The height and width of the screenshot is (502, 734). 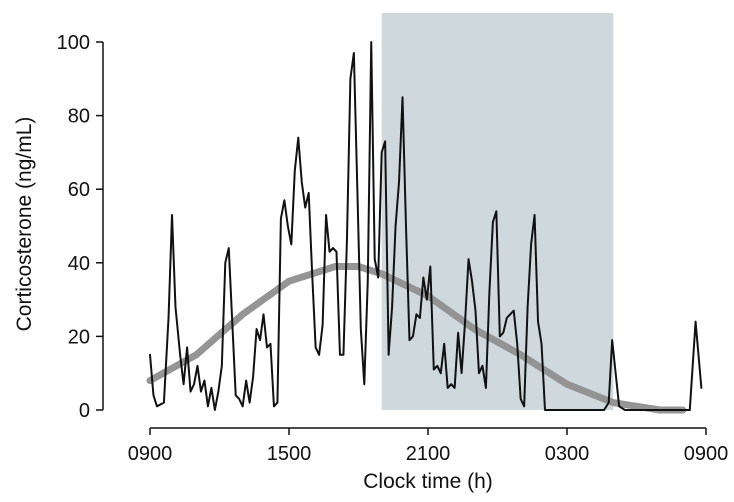 I want to click on y-tick-label: 20, so click(x=79, y=337).